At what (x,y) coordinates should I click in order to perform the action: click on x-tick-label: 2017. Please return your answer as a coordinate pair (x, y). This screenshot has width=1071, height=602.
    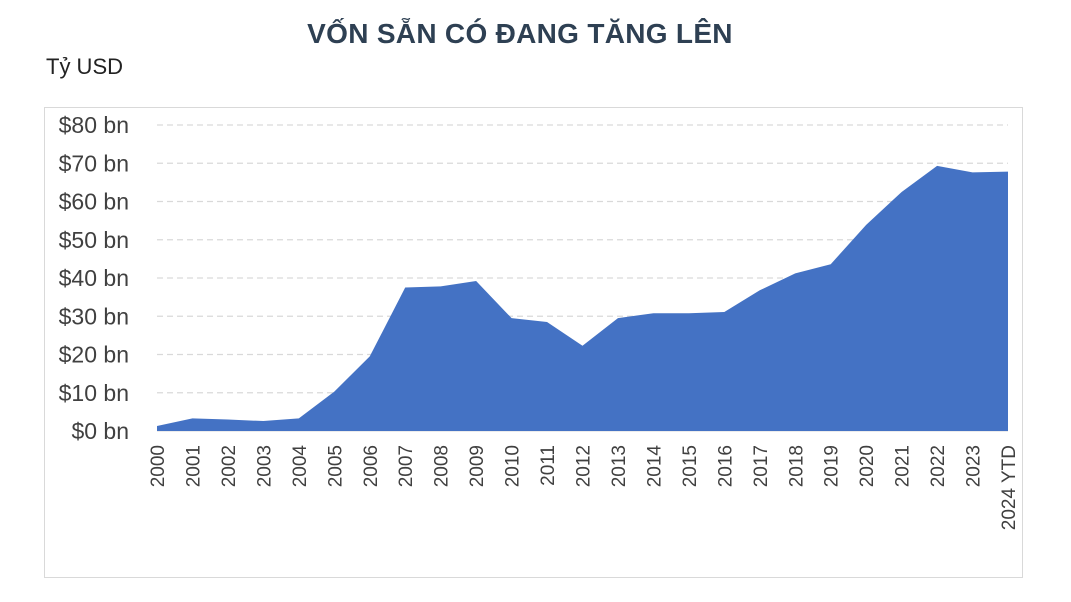
    Looking at the image, I should click on (761, 466).